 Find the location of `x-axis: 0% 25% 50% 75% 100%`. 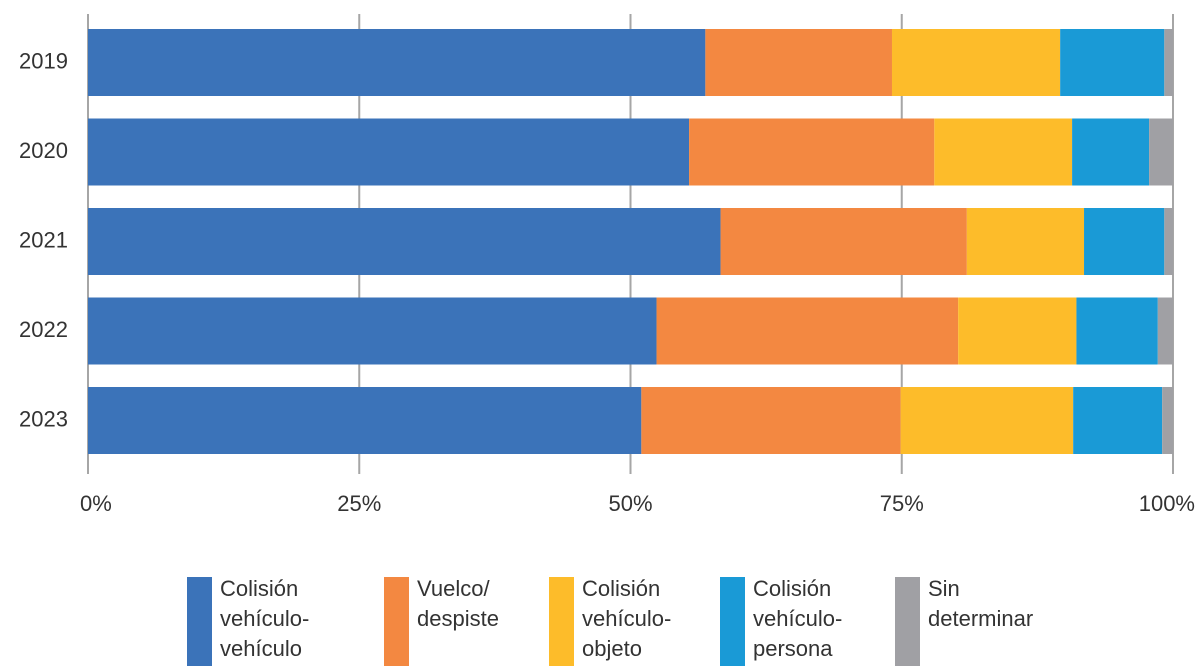

x-axis: 0% 25% 50% 75% 100% is located at coordinates (637, 503).